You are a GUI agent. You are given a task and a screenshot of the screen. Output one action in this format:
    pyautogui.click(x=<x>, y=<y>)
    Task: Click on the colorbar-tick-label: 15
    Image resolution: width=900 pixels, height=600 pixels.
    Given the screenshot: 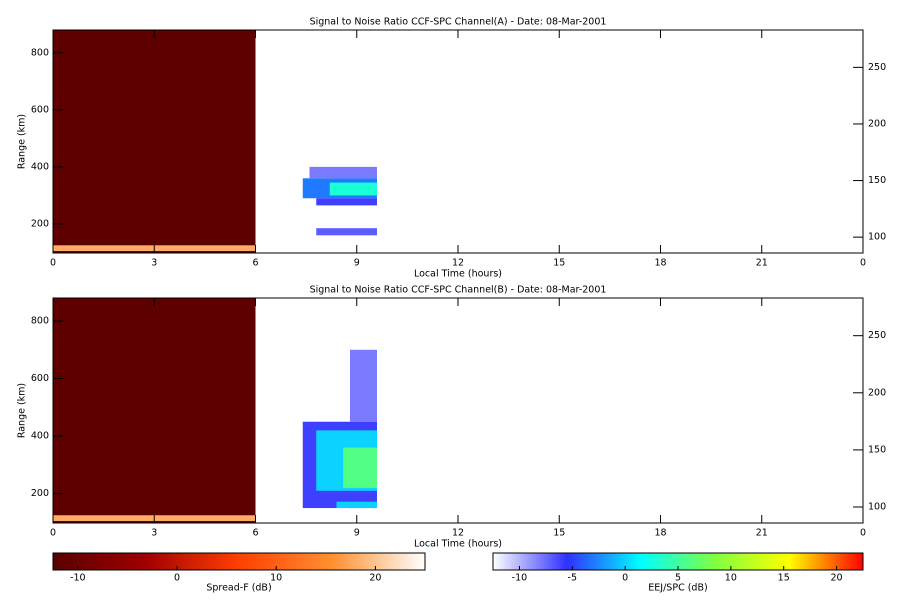 What is the action you would take?
    pyautogui.click(x=784, y=578)
    